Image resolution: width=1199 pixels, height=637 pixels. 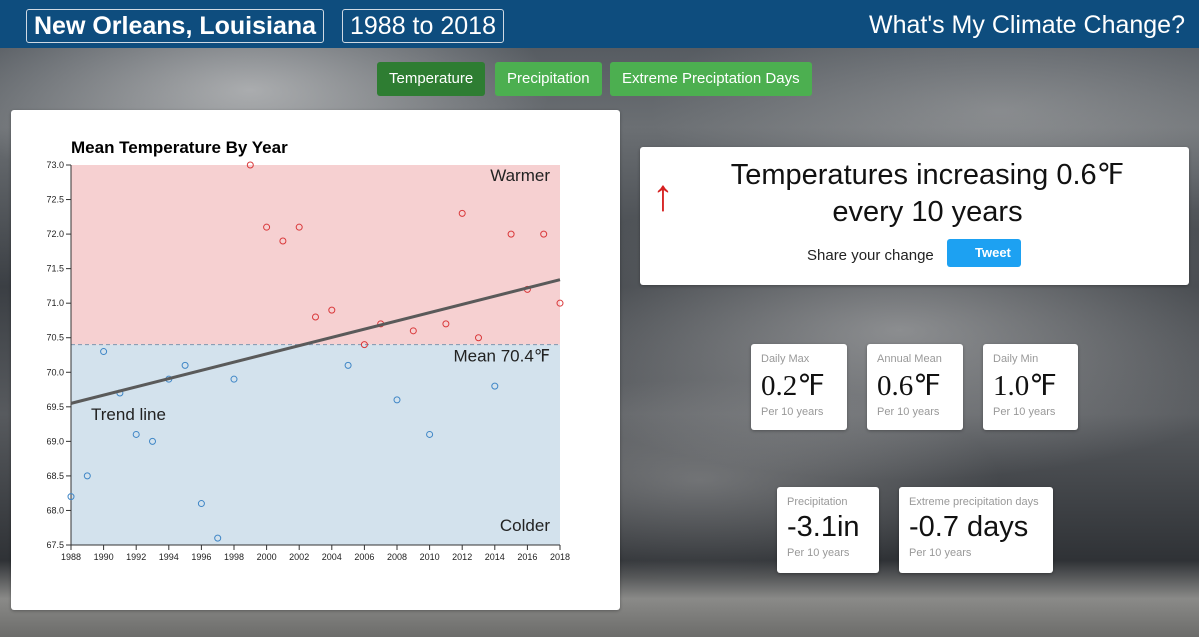 I want to click on y-tick-label: 71.5, so click(x=55, y=269).